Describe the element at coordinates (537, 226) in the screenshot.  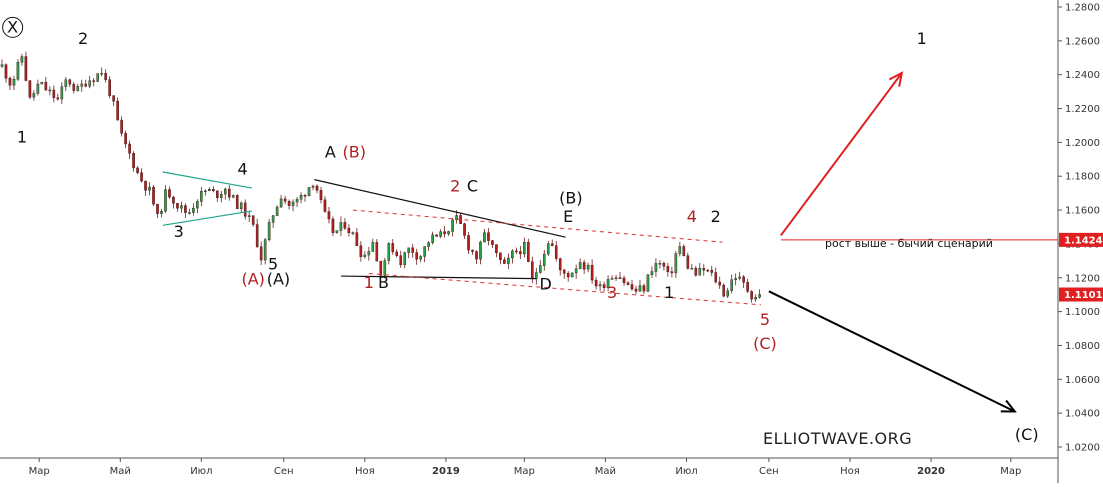
I see `channel-upper-line` at that location.